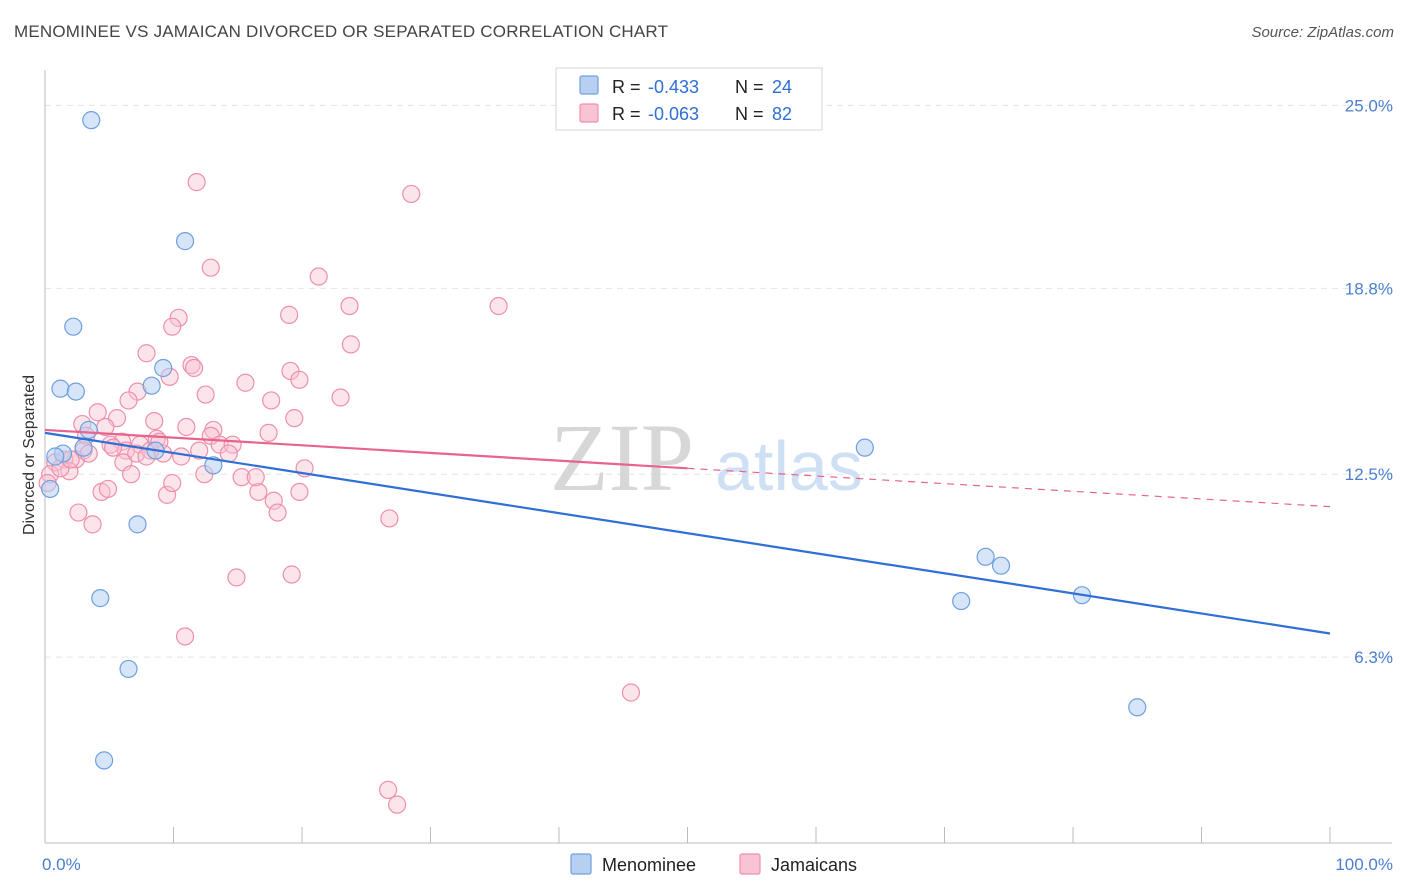 This screenshot has height=892, width=1406. I want to click on legend-n-label-1: N =, so click(749, 114).